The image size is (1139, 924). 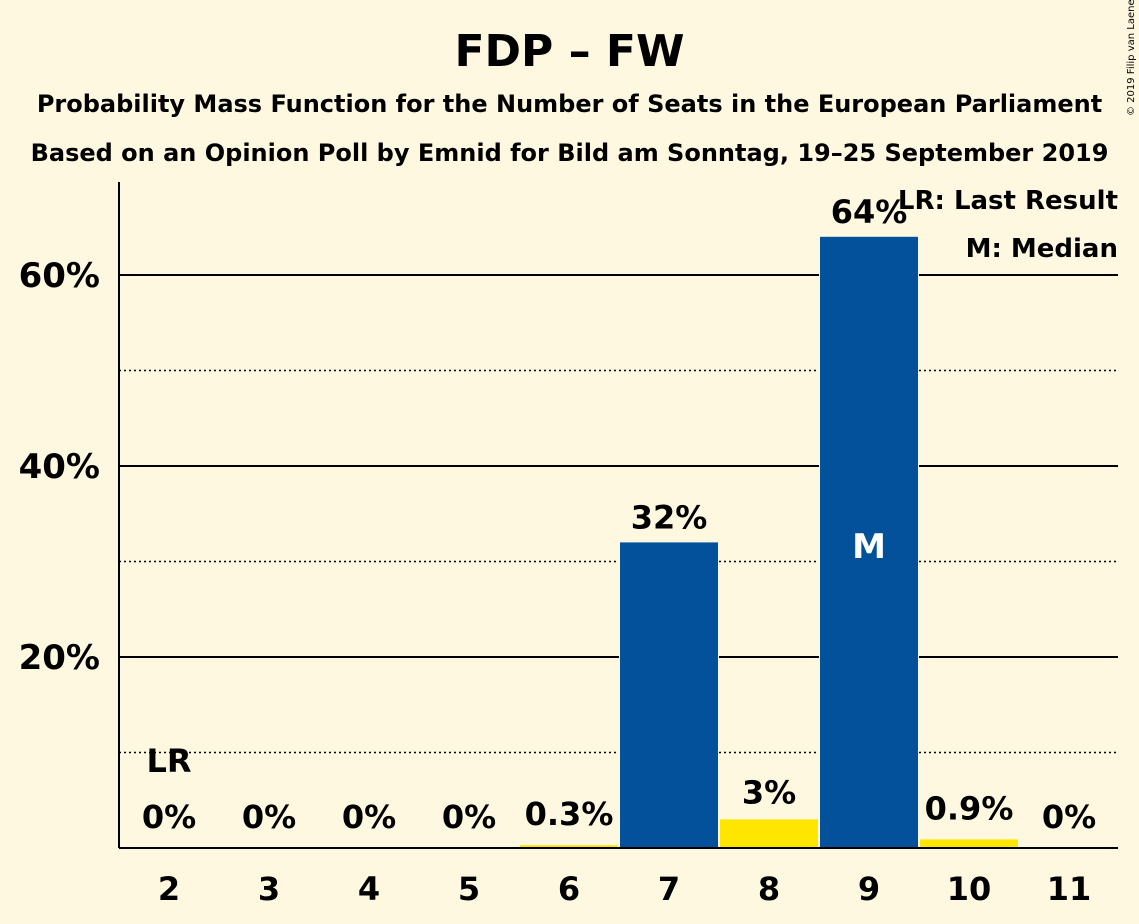 What do you see at coordinates (168, 761) in the screenshot?
I see `last-result-marker: LR` at bounding box center [168, 761].